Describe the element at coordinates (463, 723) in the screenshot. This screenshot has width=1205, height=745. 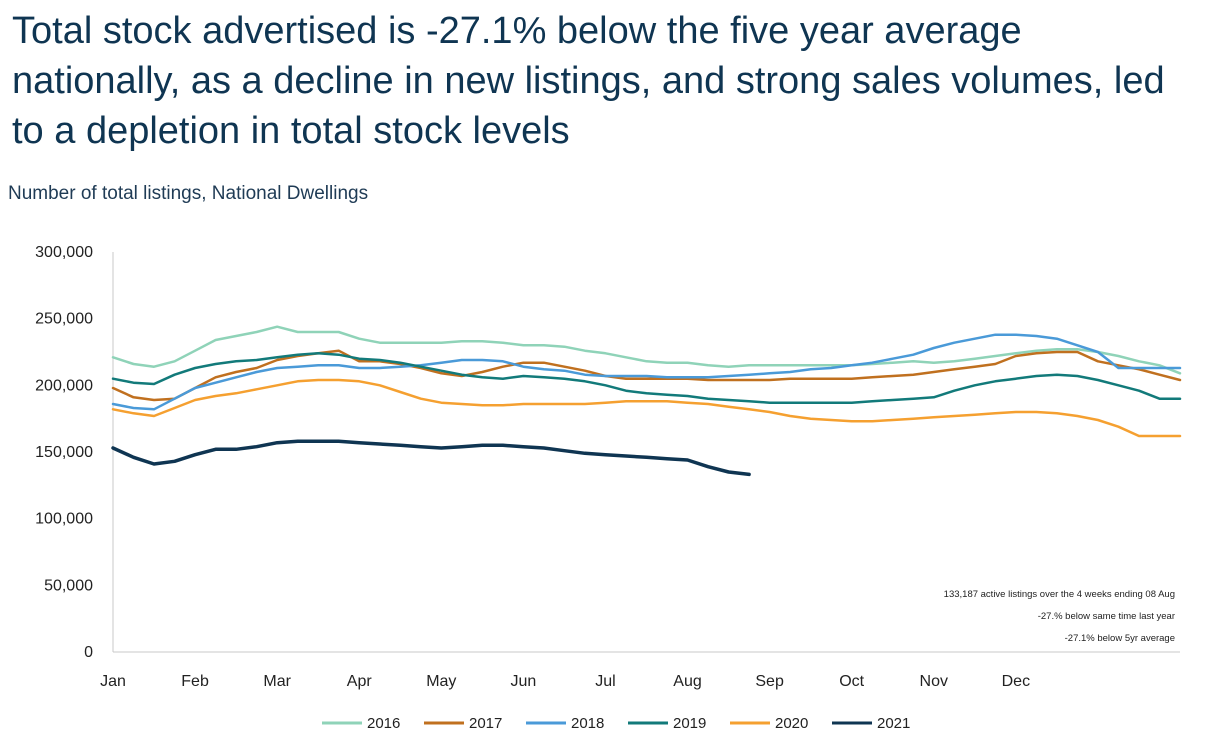
I see `legend-item-2017: 2017` at that location.